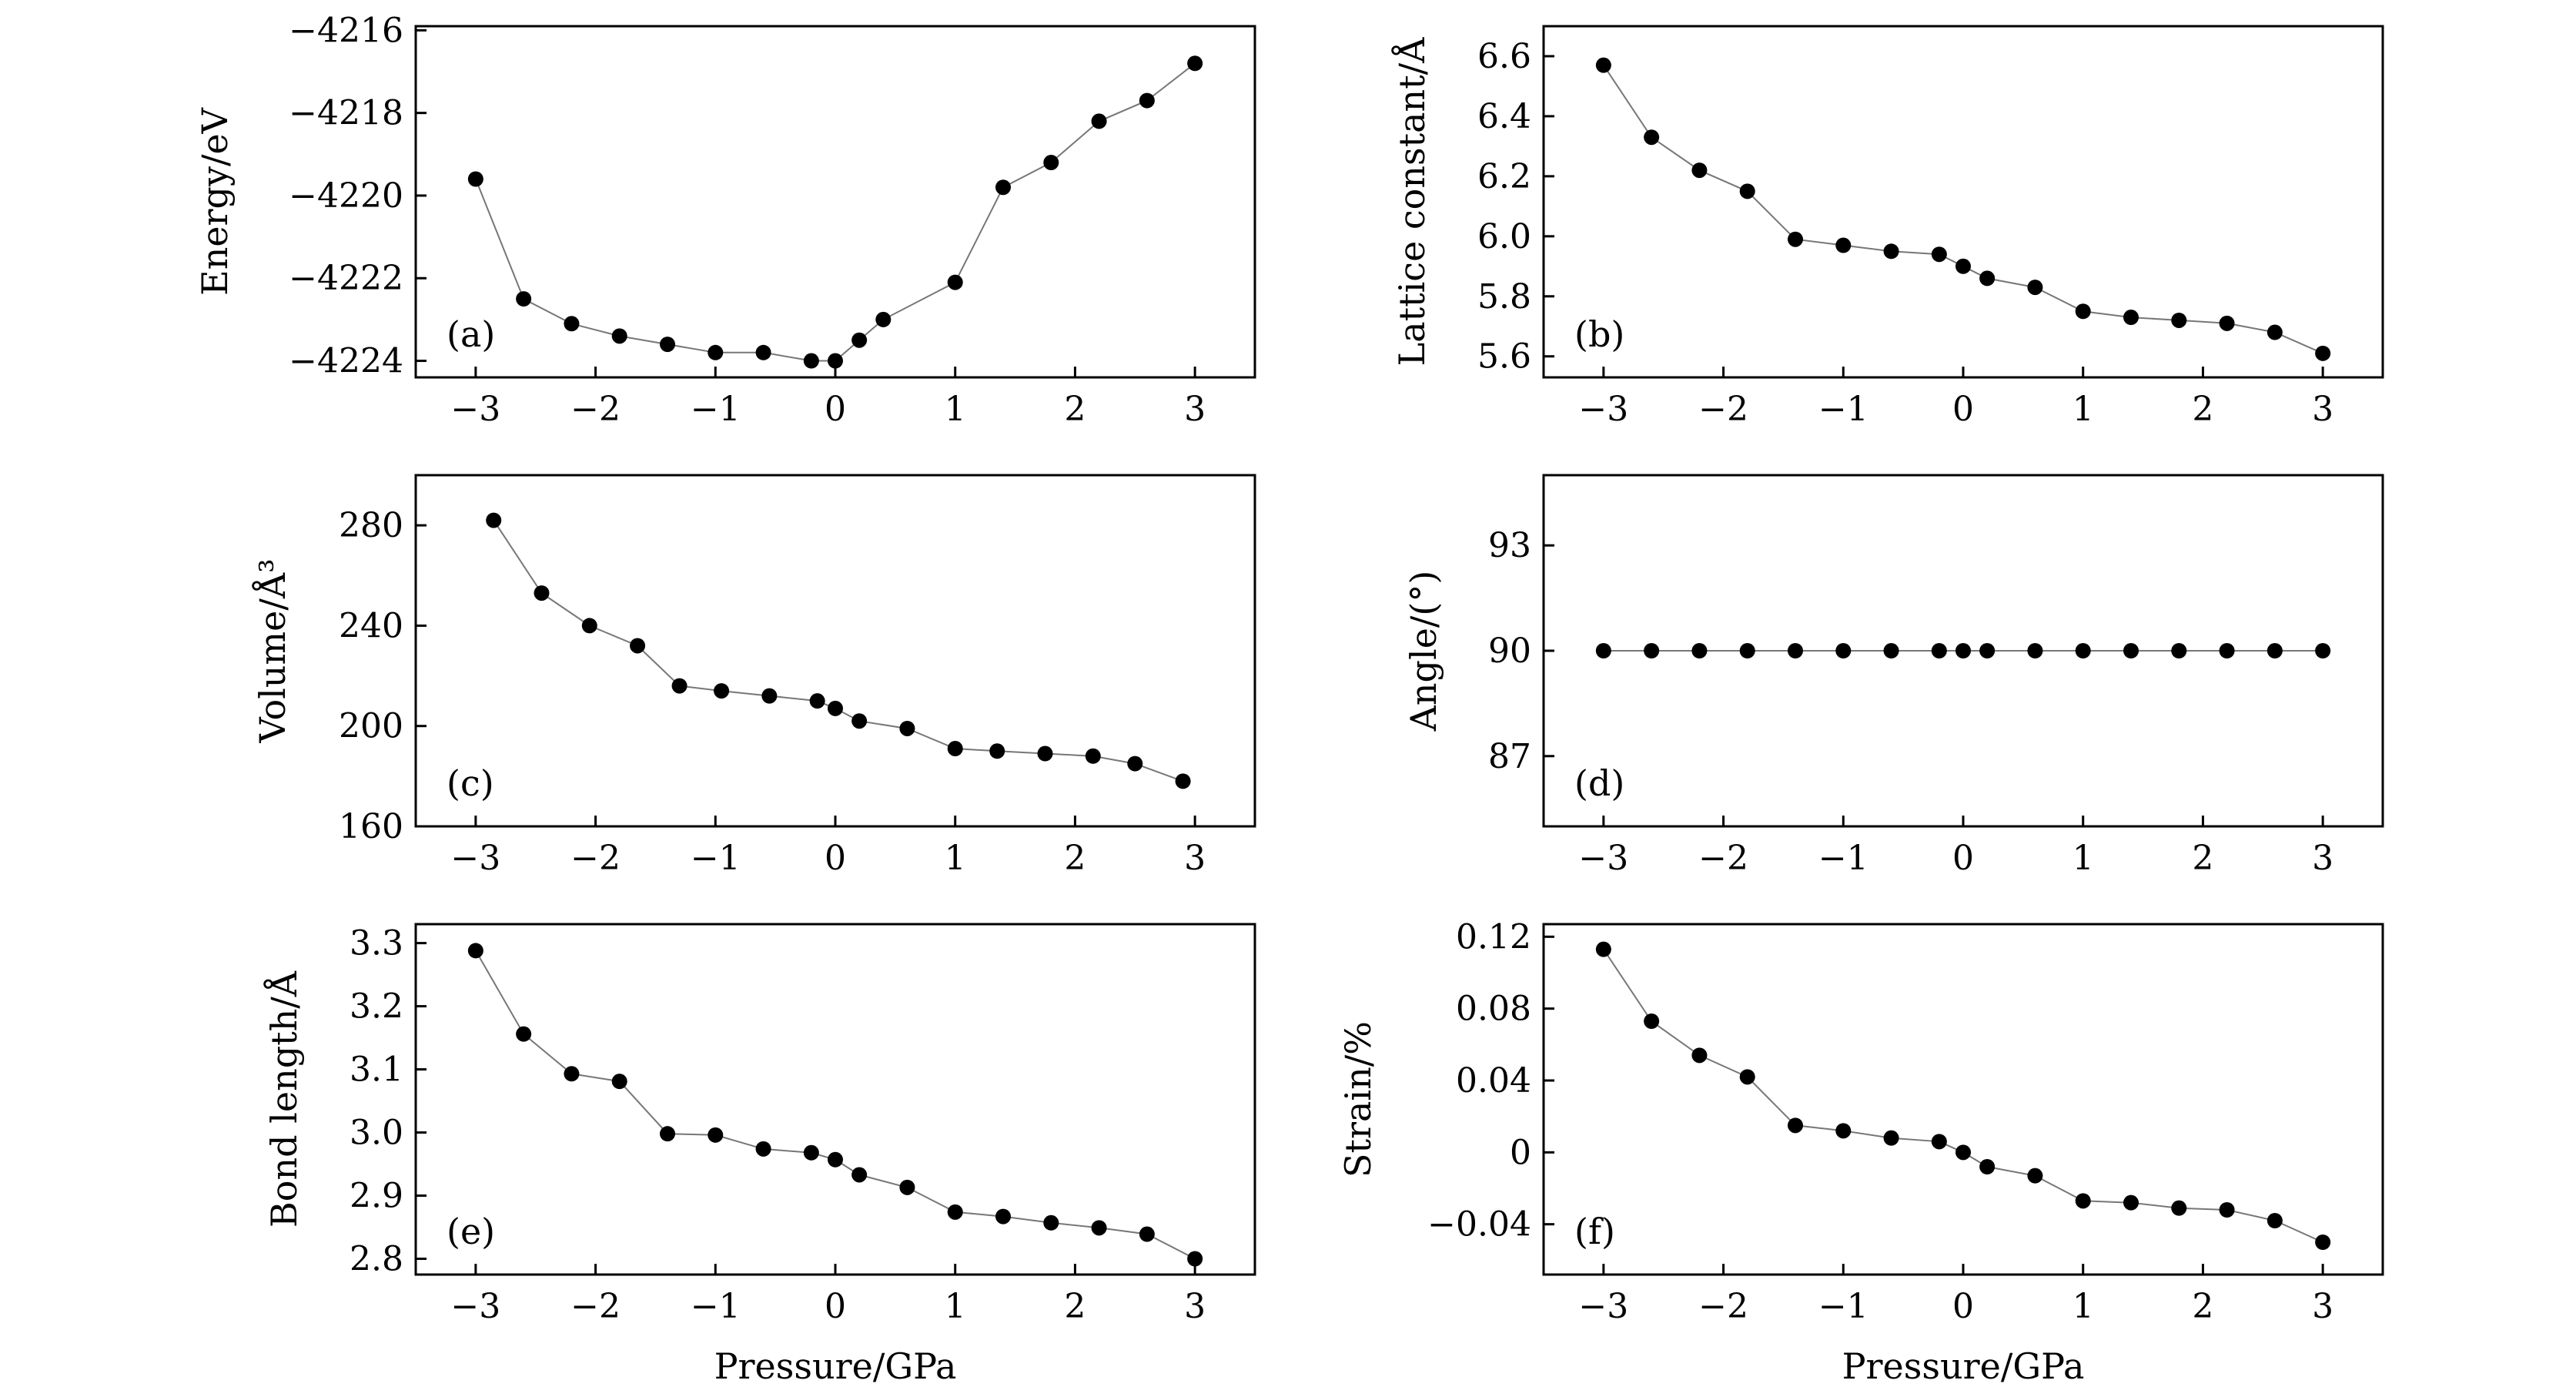 This screenshot has height=1387, width=2576. What do you see at coordinates (2203, 858) in the screenshot?
I see `x-tick-label: 2` at bounding box center [2203, 858].